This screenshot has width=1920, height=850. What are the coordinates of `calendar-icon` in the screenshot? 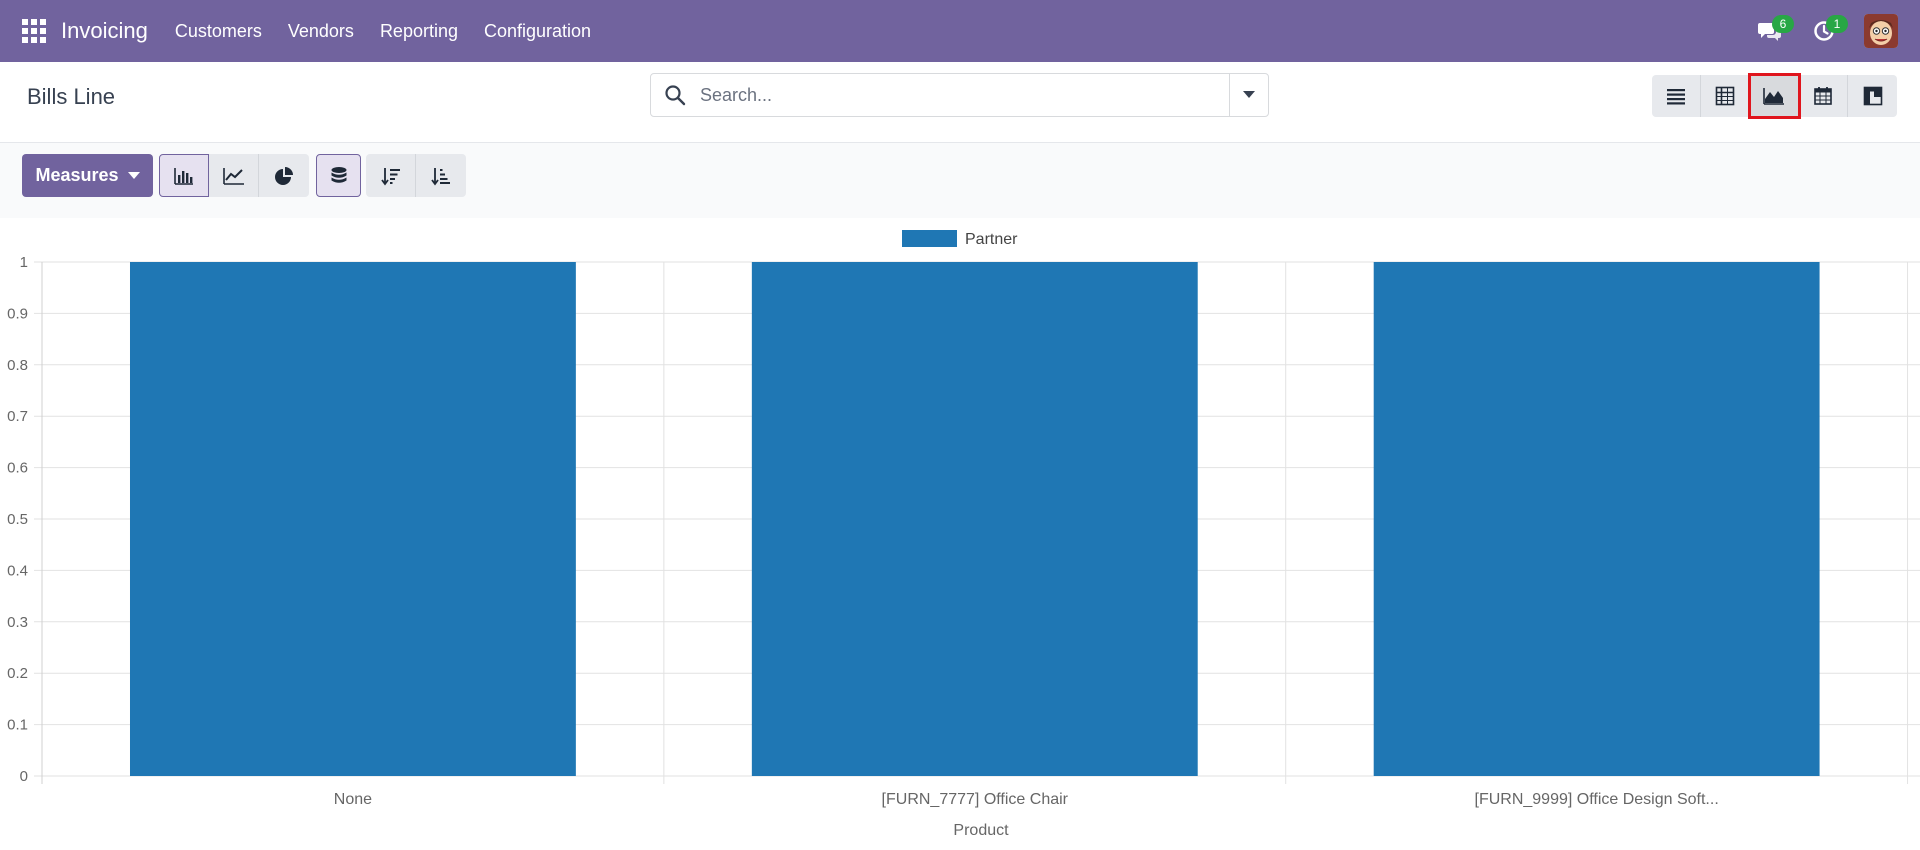 It's located at (1823, 96).